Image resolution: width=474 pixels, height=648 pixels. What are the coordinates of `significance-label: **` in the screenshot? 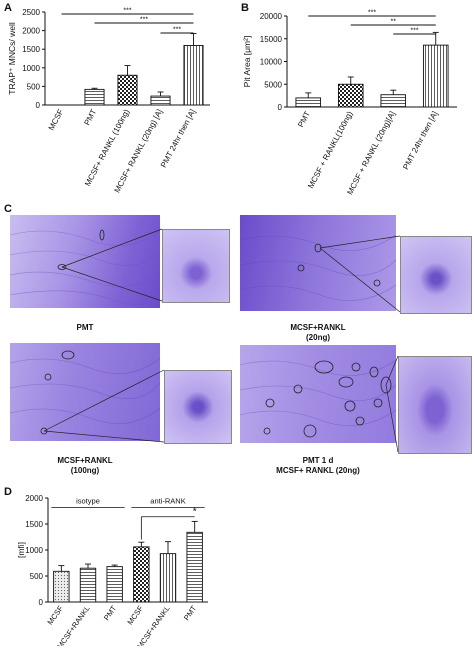 It's located at (394, 22).